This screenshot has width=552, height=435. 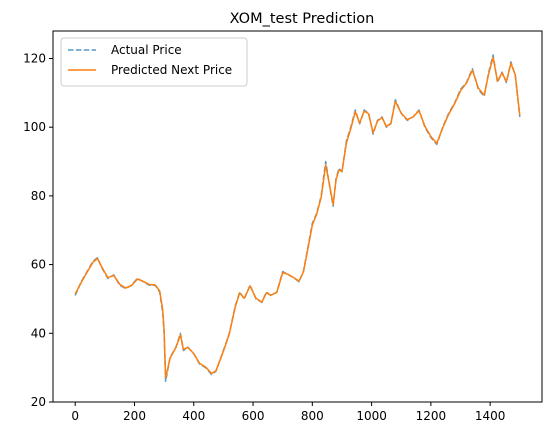 I want to click on chart-title: XOM_test Prediction, so click(x=302, y=19).